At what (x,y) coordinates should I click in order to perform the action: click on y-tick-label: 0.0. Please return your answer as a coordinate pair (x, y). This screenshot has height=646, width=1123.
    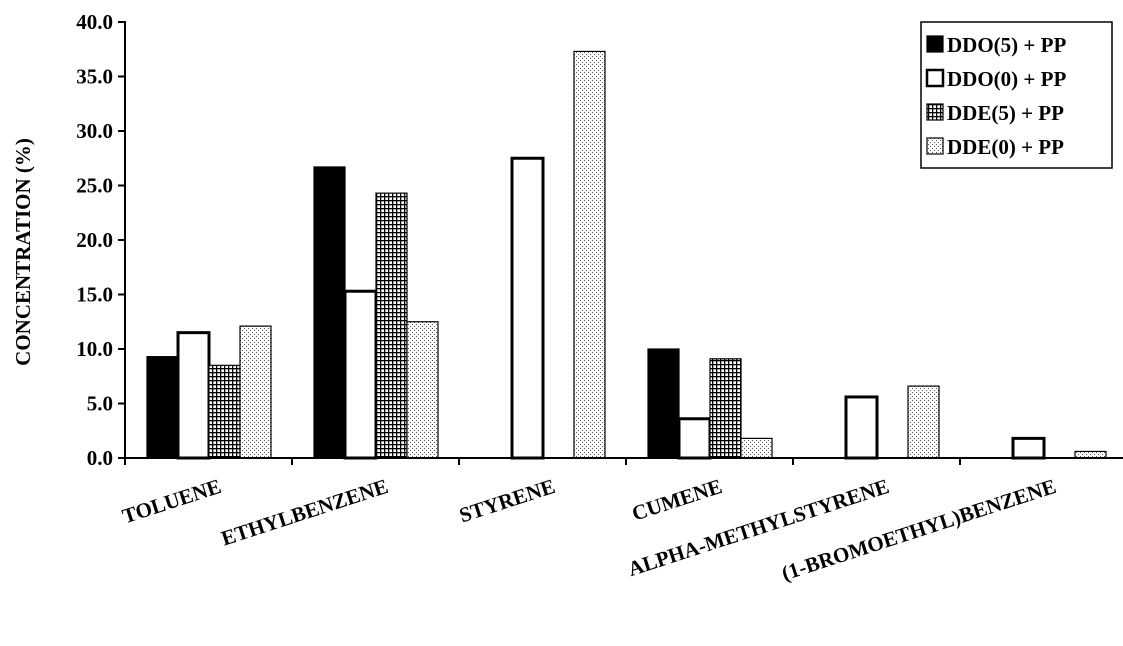
    Looking at the image, I should click on (100, 458).